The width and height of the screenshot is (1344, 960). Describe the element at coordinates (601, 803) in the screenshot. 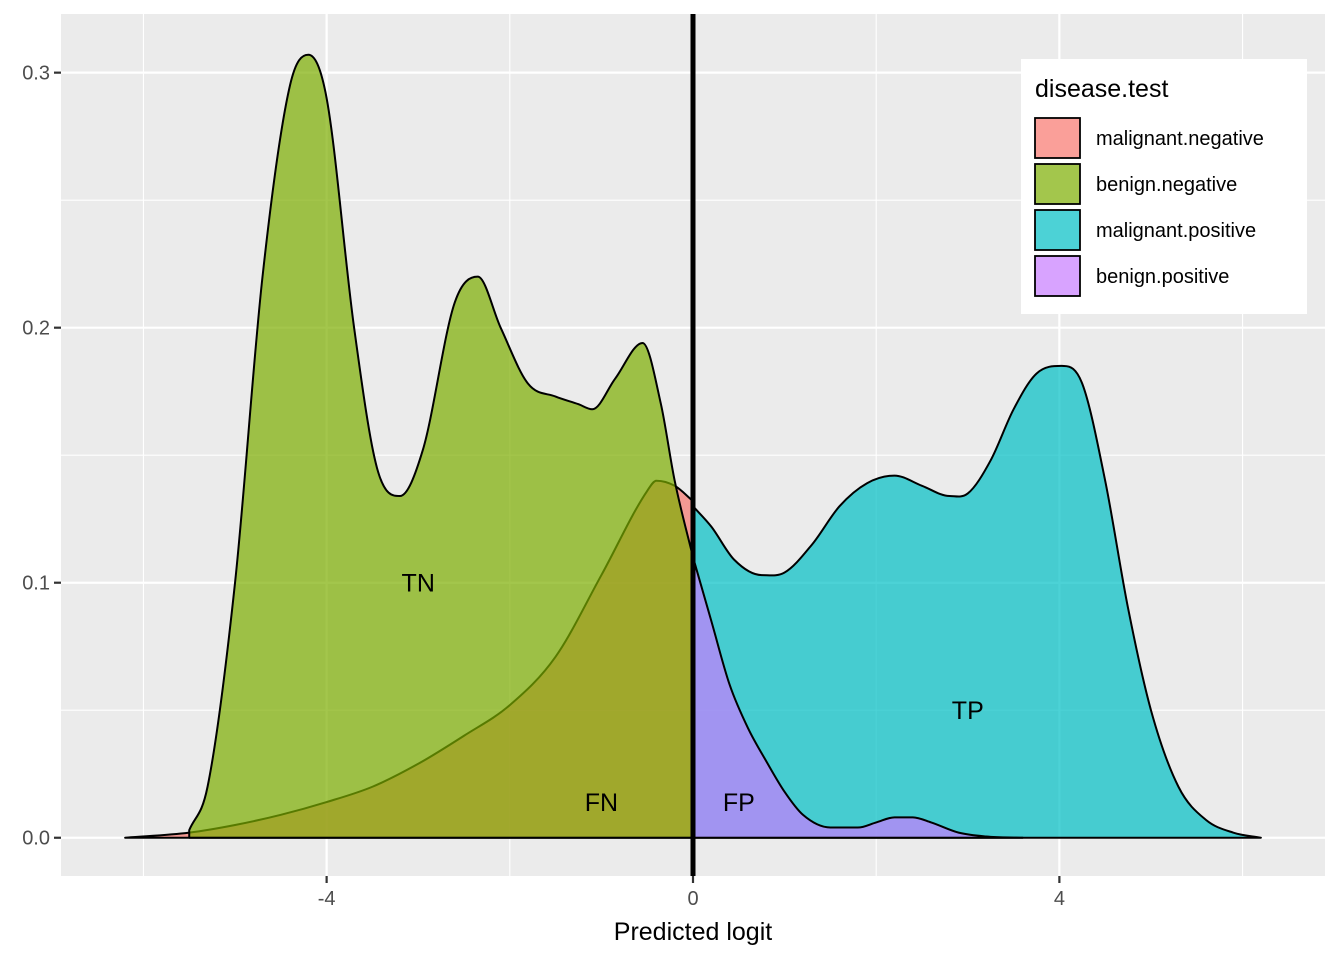

I see `annotation-fn: FN` at that location.